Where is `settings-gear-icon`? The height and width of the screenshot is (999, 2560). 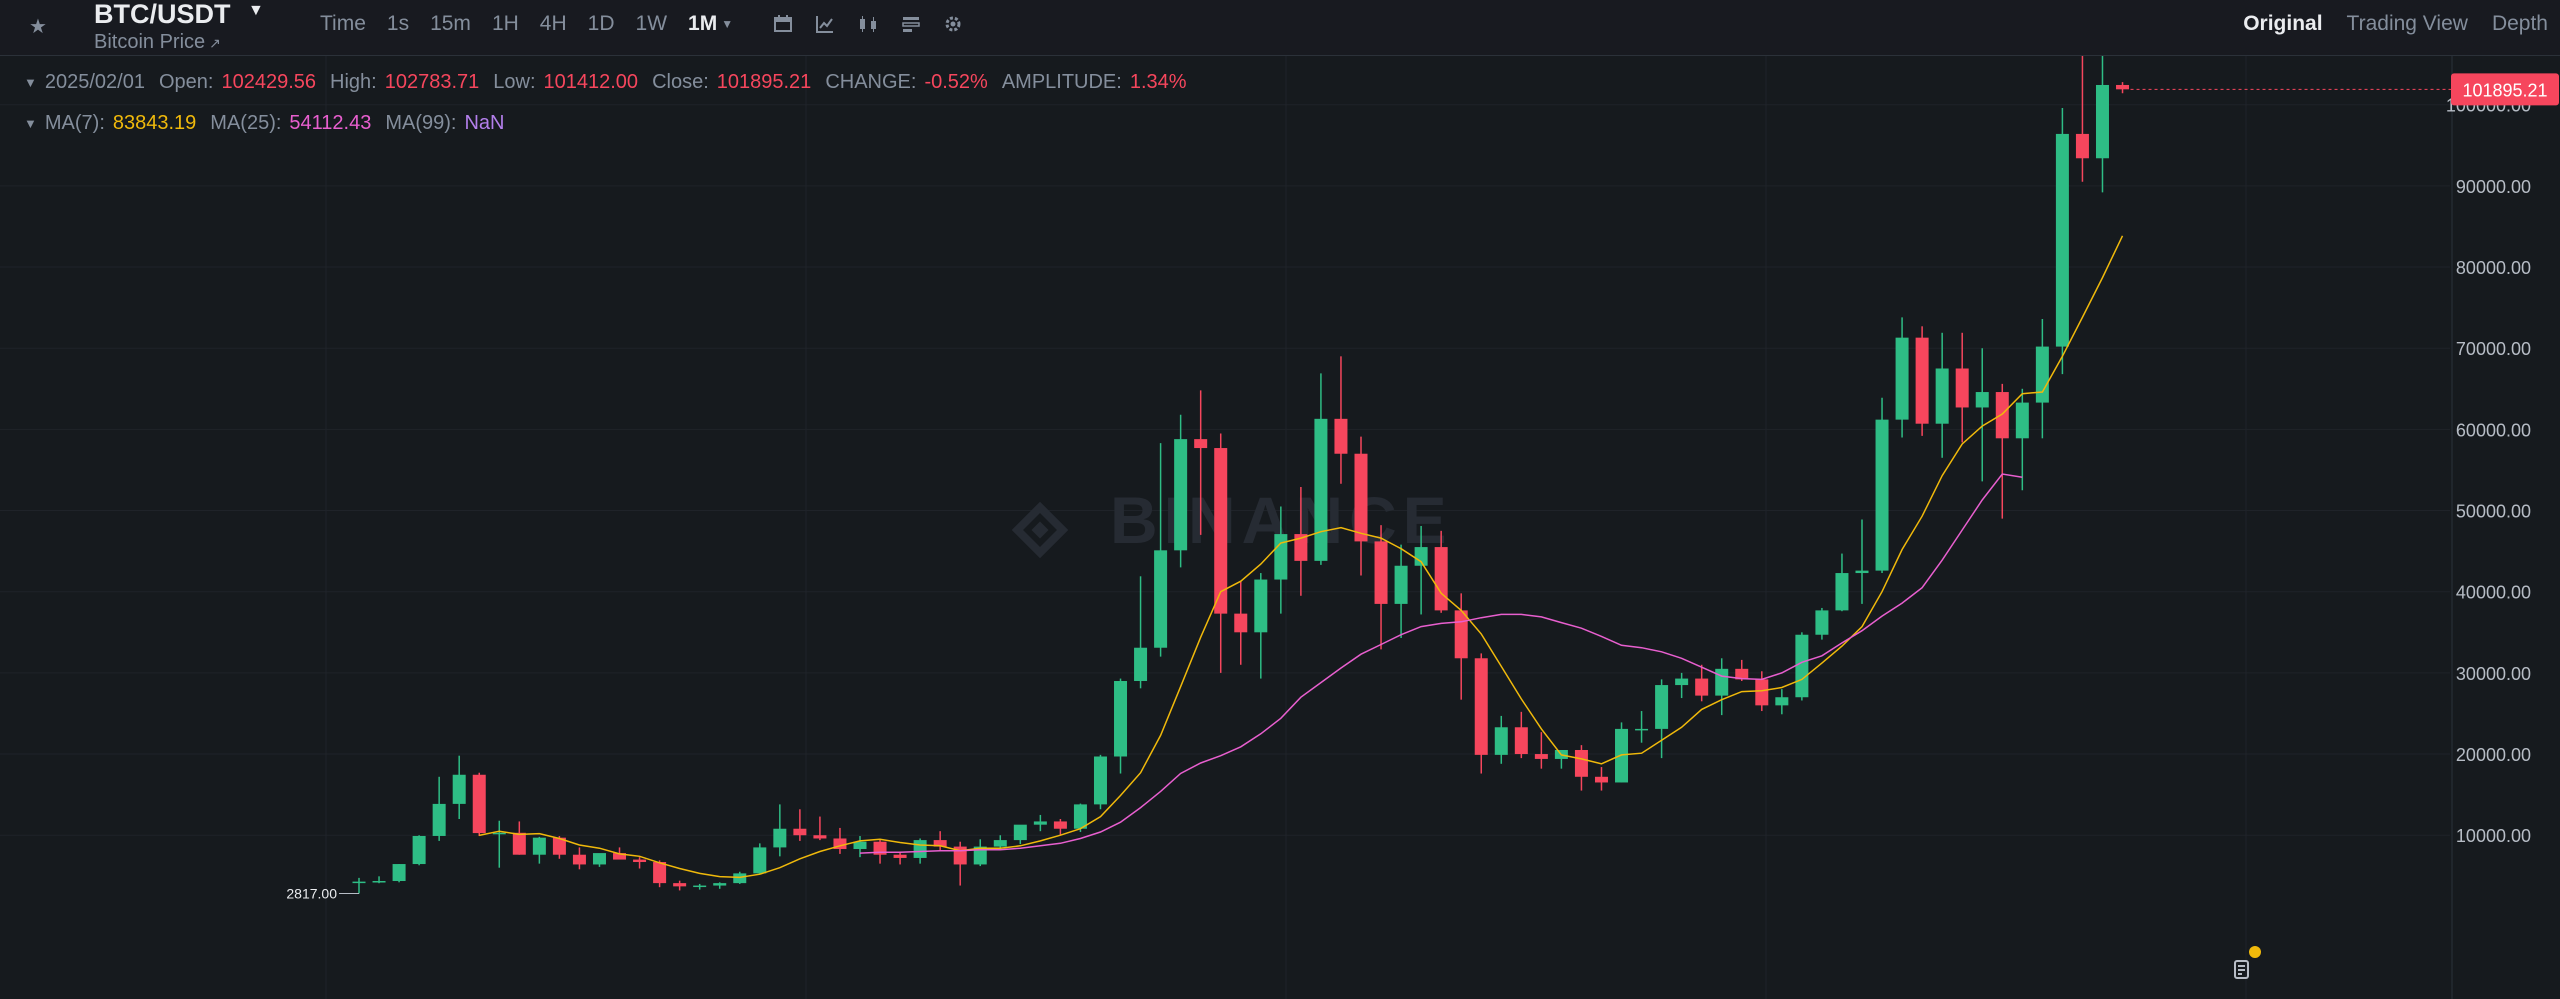
settings-gear-icon is located at coordinates (953, 24).